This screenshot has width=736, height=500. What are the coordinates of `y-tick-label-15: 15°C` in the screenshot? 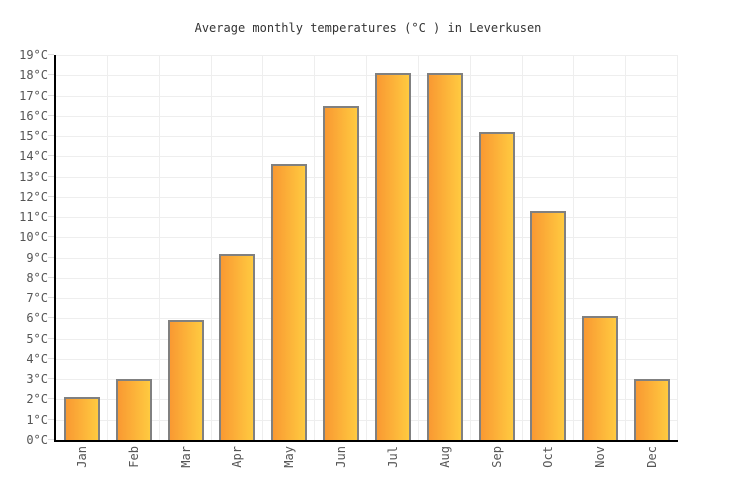 It's located at (33, 136).